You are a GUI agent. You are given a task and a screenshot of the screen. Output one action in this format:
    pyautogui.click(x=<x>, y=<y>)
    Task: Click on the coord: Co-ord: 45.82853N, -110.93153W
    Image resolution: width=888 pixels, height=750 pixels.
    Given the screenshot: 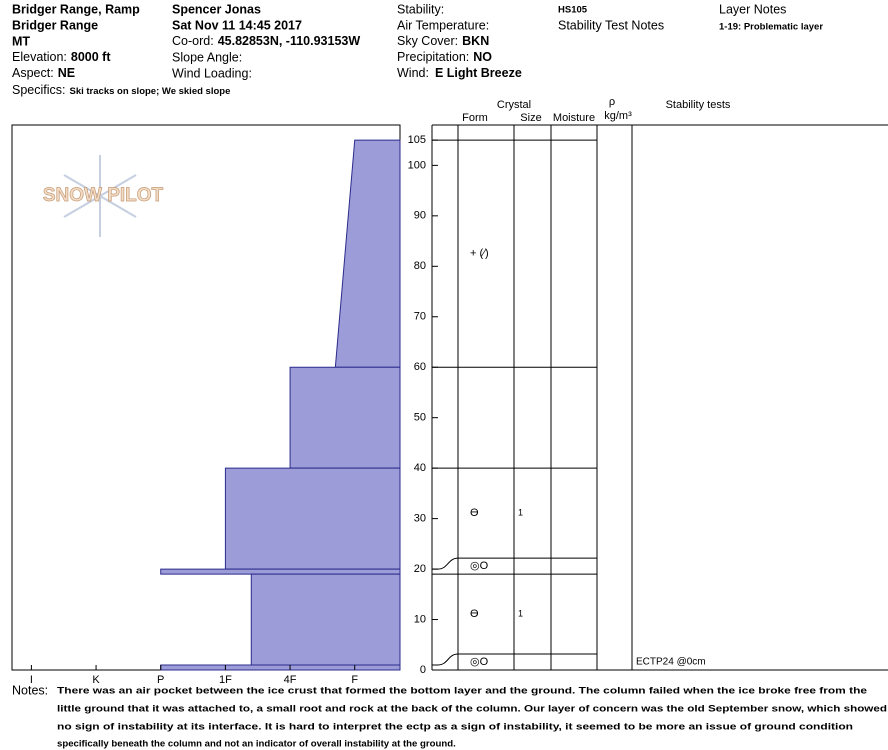 What is the action you would take?
    pyautogui.click(x=266, y=41)
    